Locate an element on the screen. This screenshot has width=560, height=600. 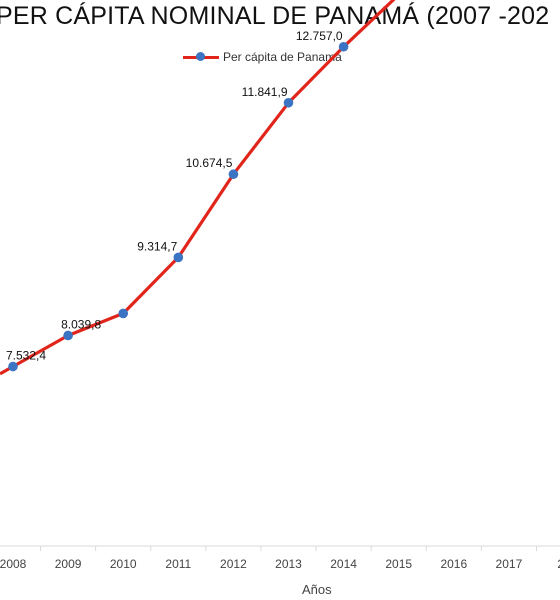
x-tick-label: 2015 is located at coordinates (398, 564).